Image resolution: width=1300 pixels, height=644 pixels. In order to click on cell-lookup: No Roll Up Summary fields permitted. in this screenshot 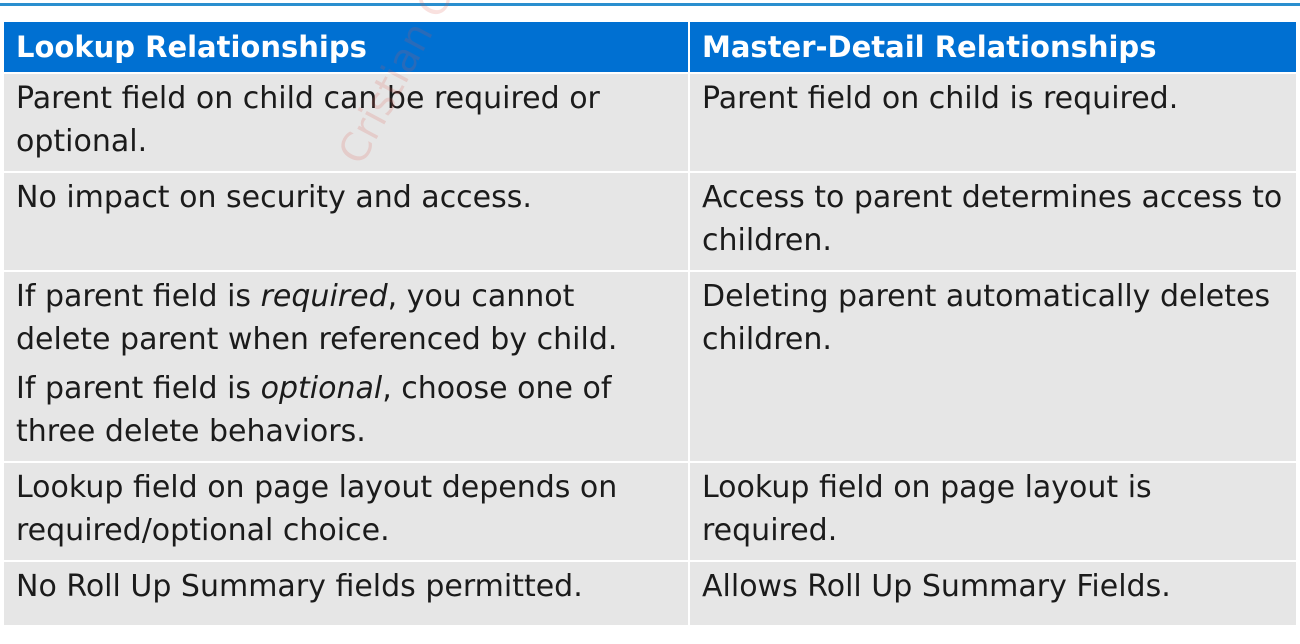, I will do `click(347, 592)`.